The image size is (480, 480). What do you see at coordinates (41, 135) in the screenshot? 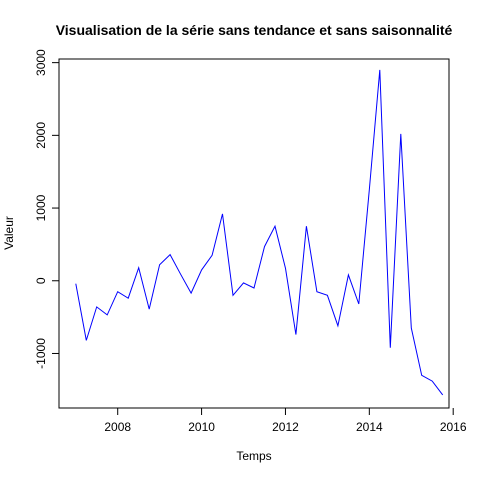
I see `y-tick-label: 2000` at bounding box center [41, 135].